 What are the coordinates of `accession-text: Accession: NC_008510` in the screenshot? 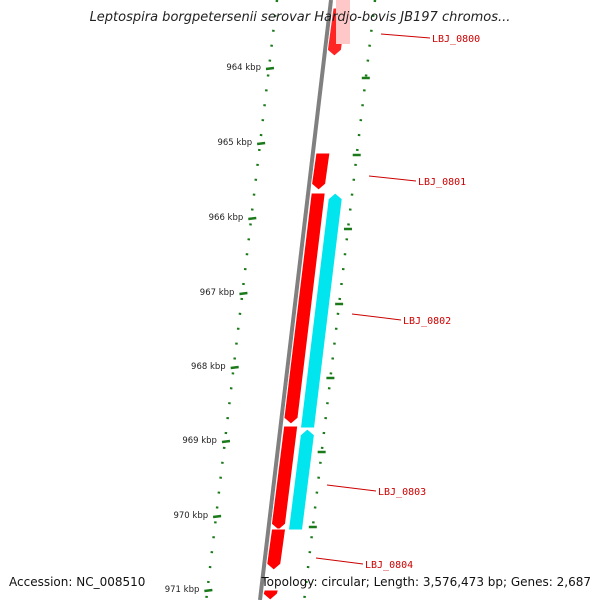 It's located at (77, 582).